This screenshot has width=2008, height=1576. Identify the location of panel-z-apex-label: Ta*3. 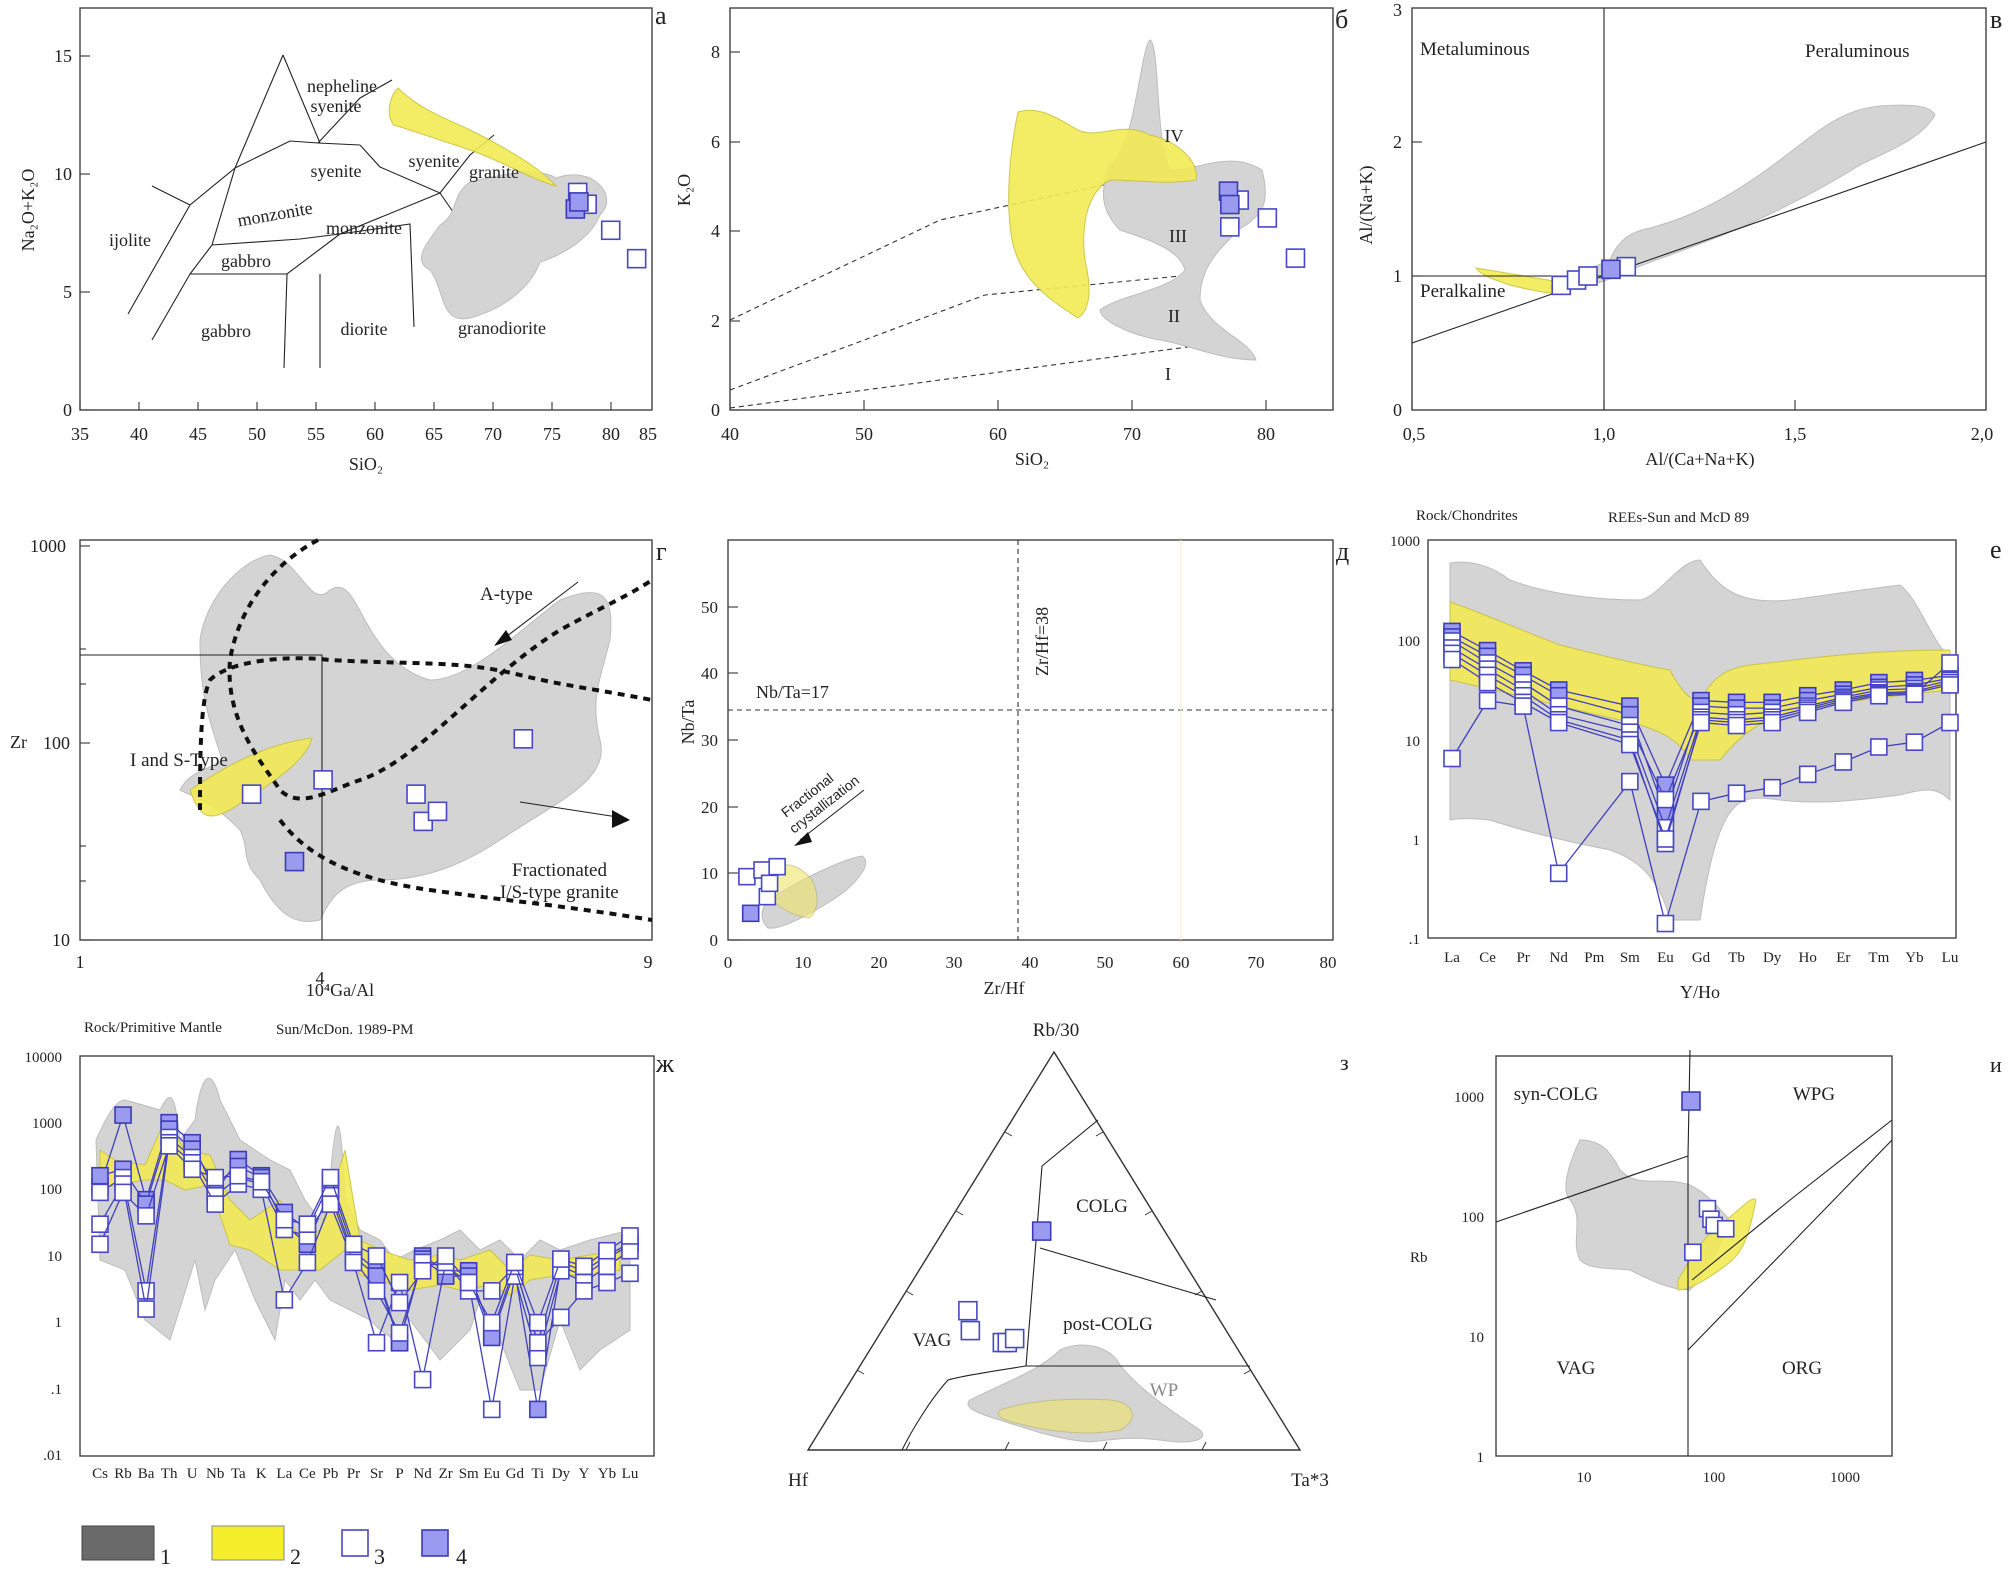
(1310, 1480).